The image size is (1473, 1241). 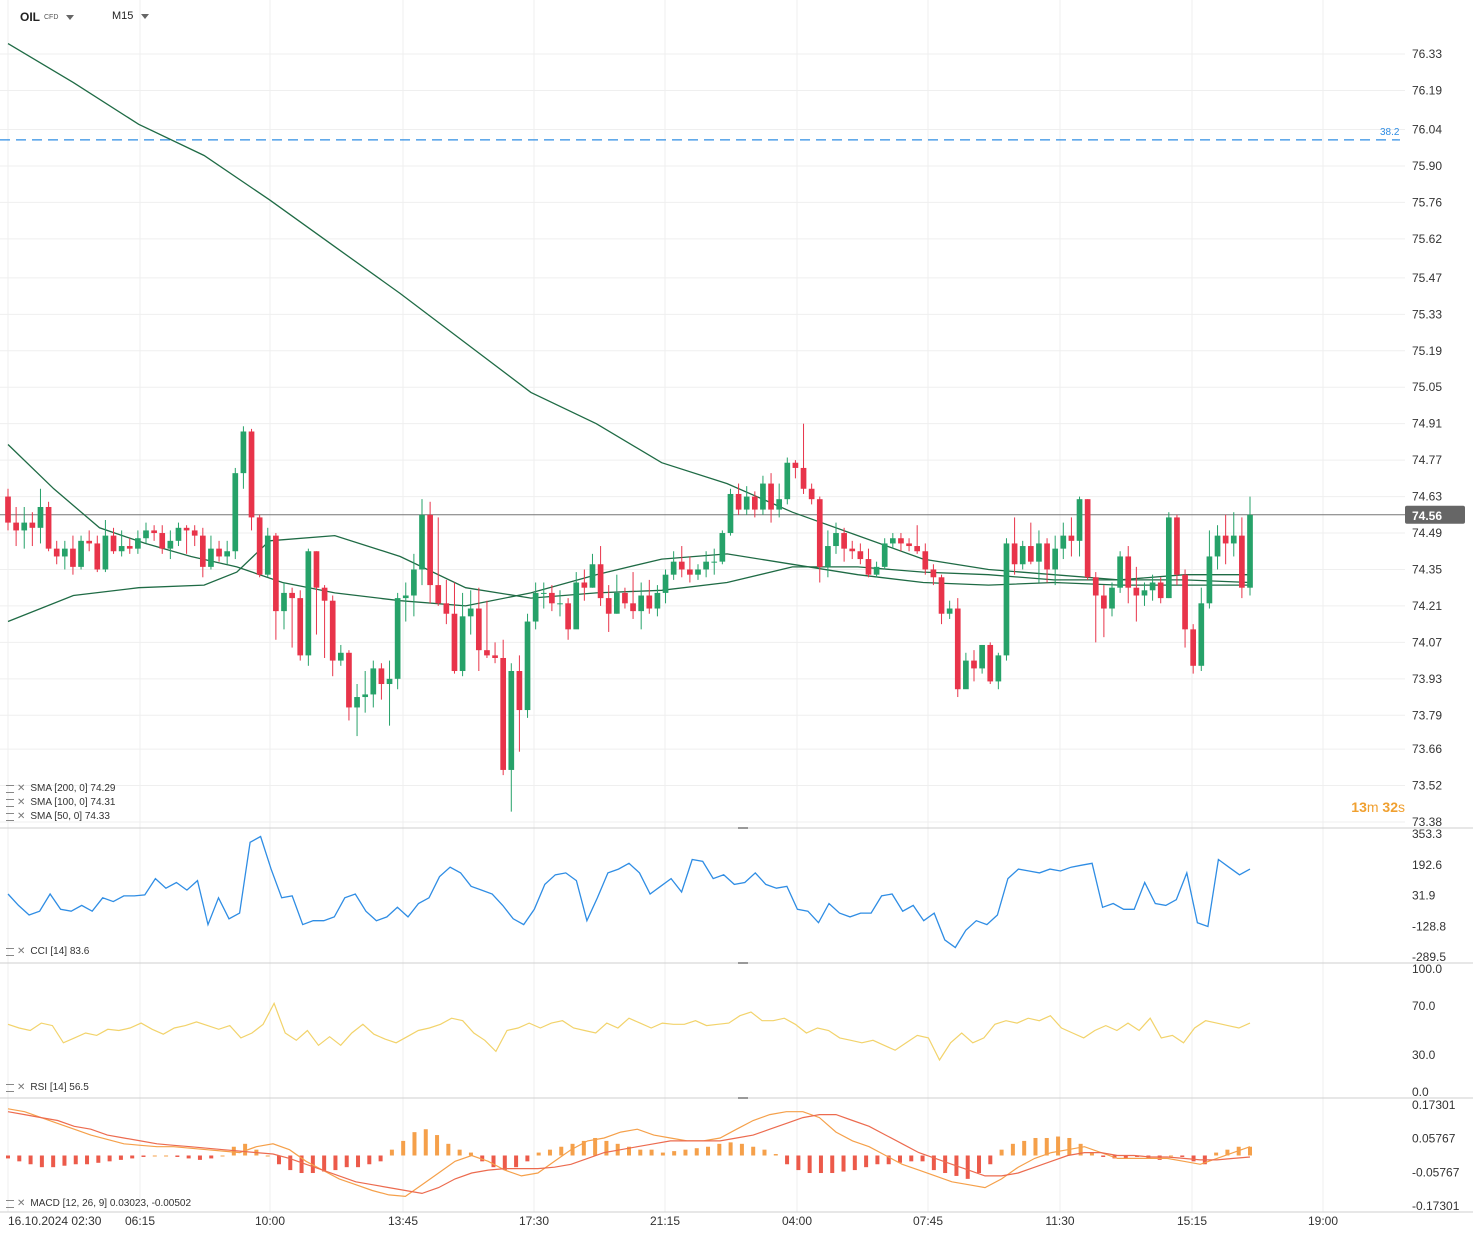 I want to click on timer-seconds: 32, so click(x=1390, y=807).